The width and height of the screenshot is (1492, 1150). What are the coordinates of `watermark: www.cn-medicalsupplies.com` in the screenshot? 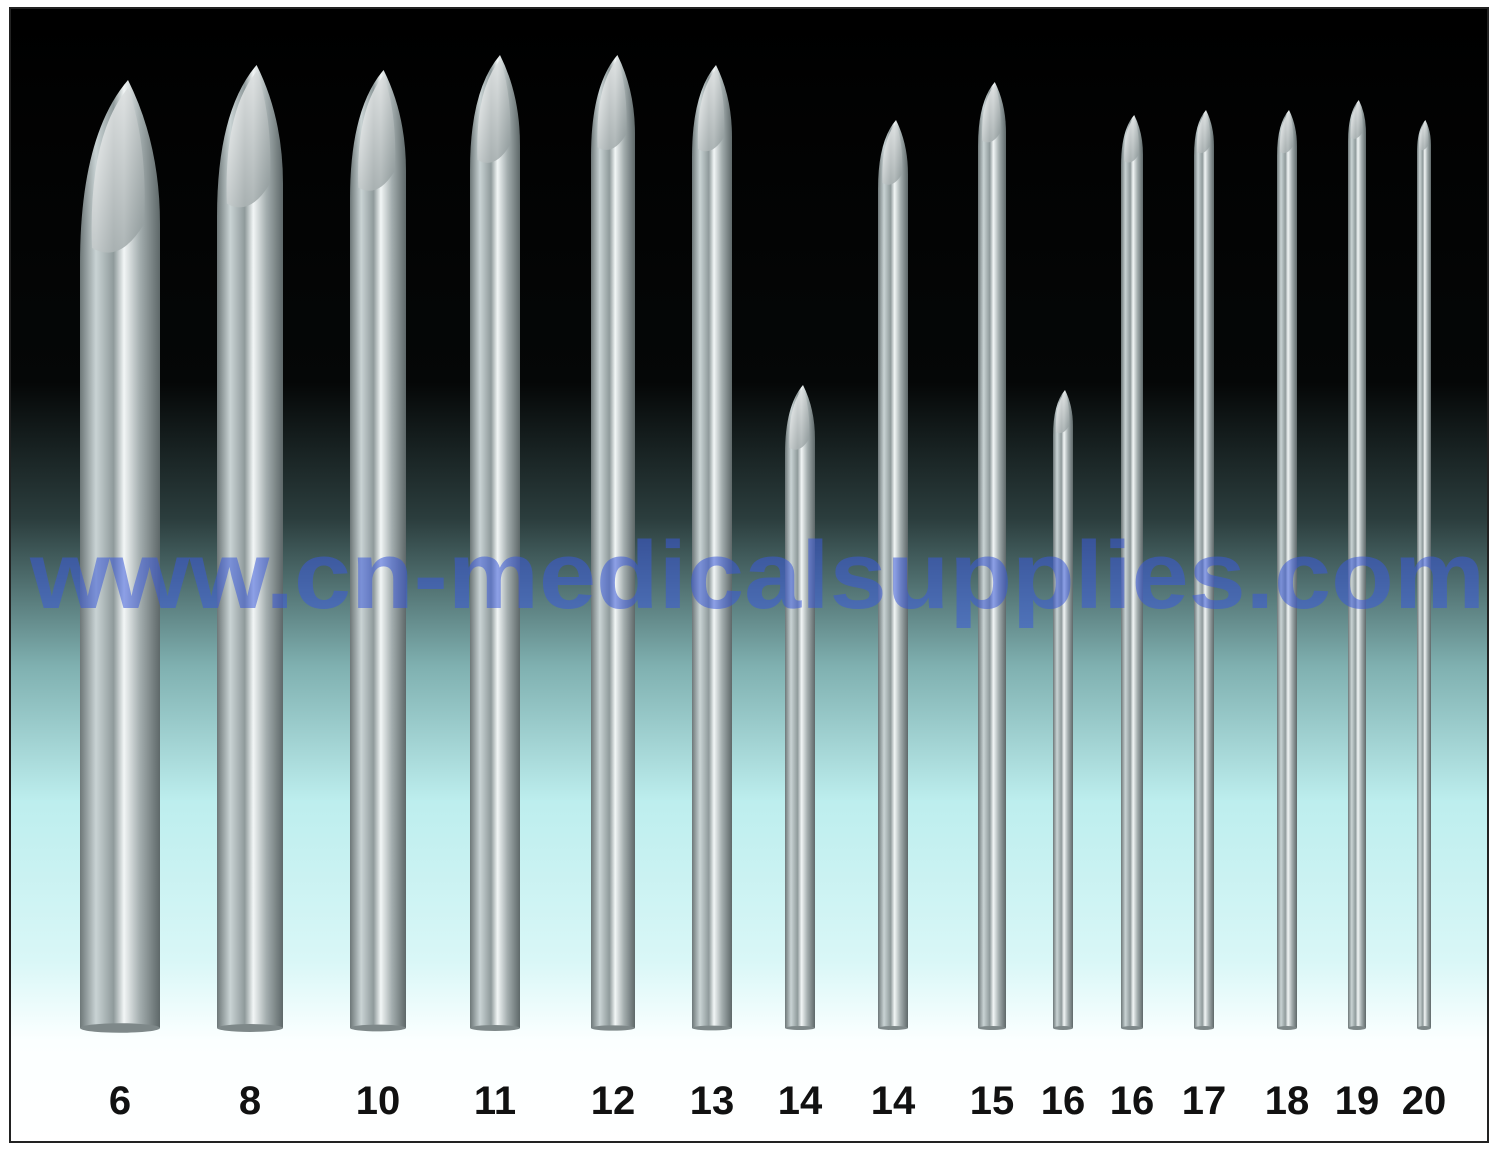 It's located at (757, 575).